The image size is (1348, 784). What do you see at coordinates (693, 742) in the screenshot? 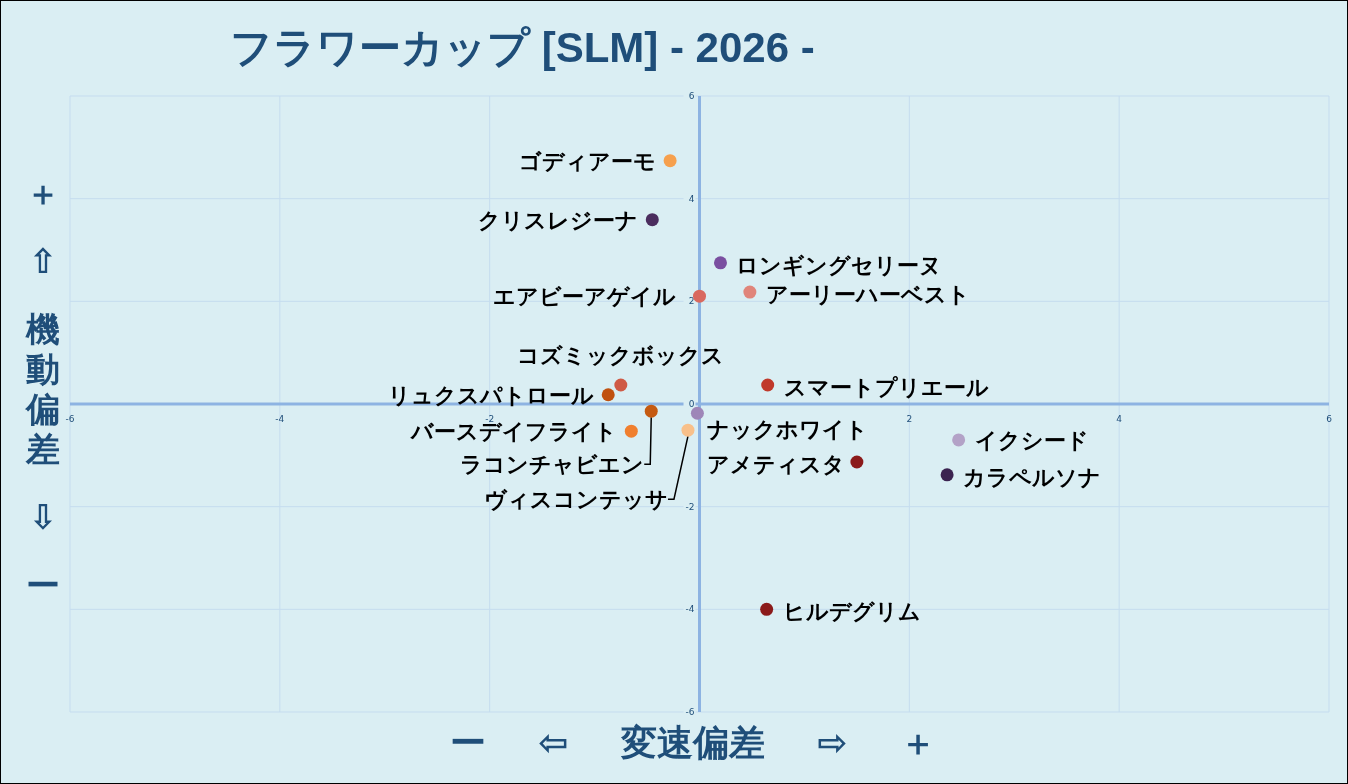
I see `x-axis-title: ー ⇦ 変速偏差 ⇨ ＋` at bounding box center [693, 742].